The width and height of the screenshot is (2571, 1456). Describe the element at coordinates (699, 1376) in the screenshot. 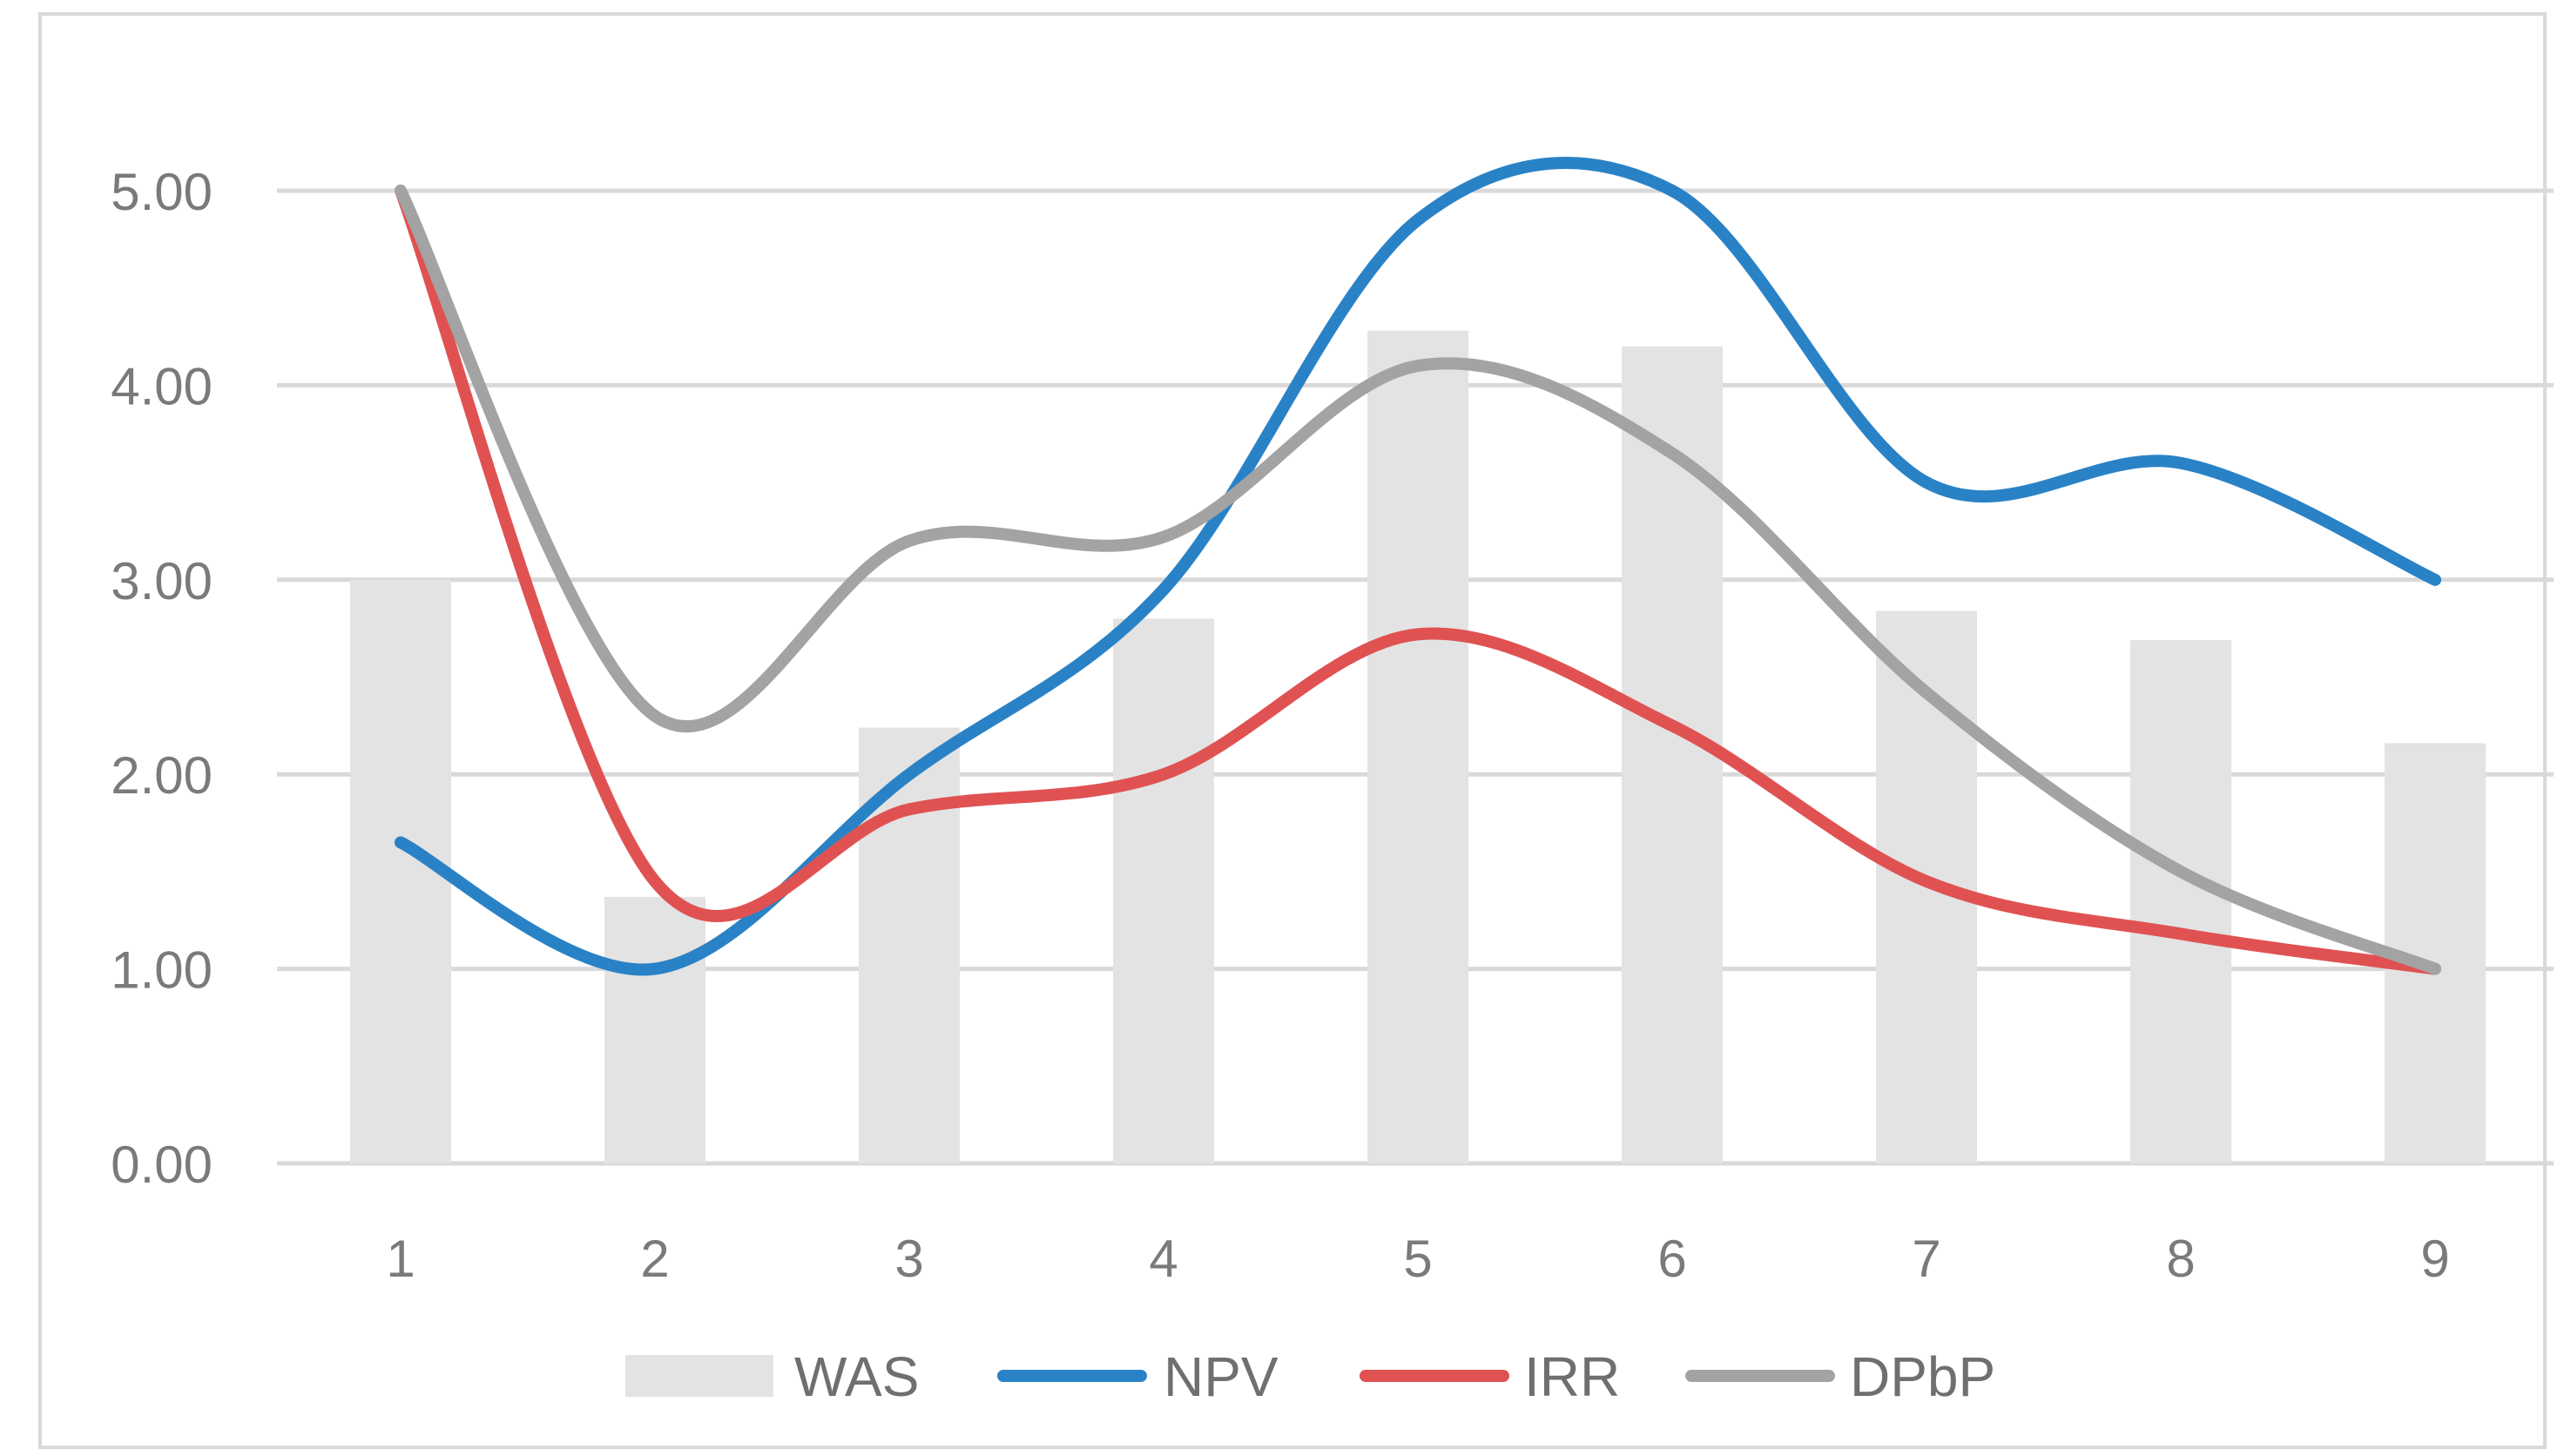

I see `legend-swatch-was` at that location.